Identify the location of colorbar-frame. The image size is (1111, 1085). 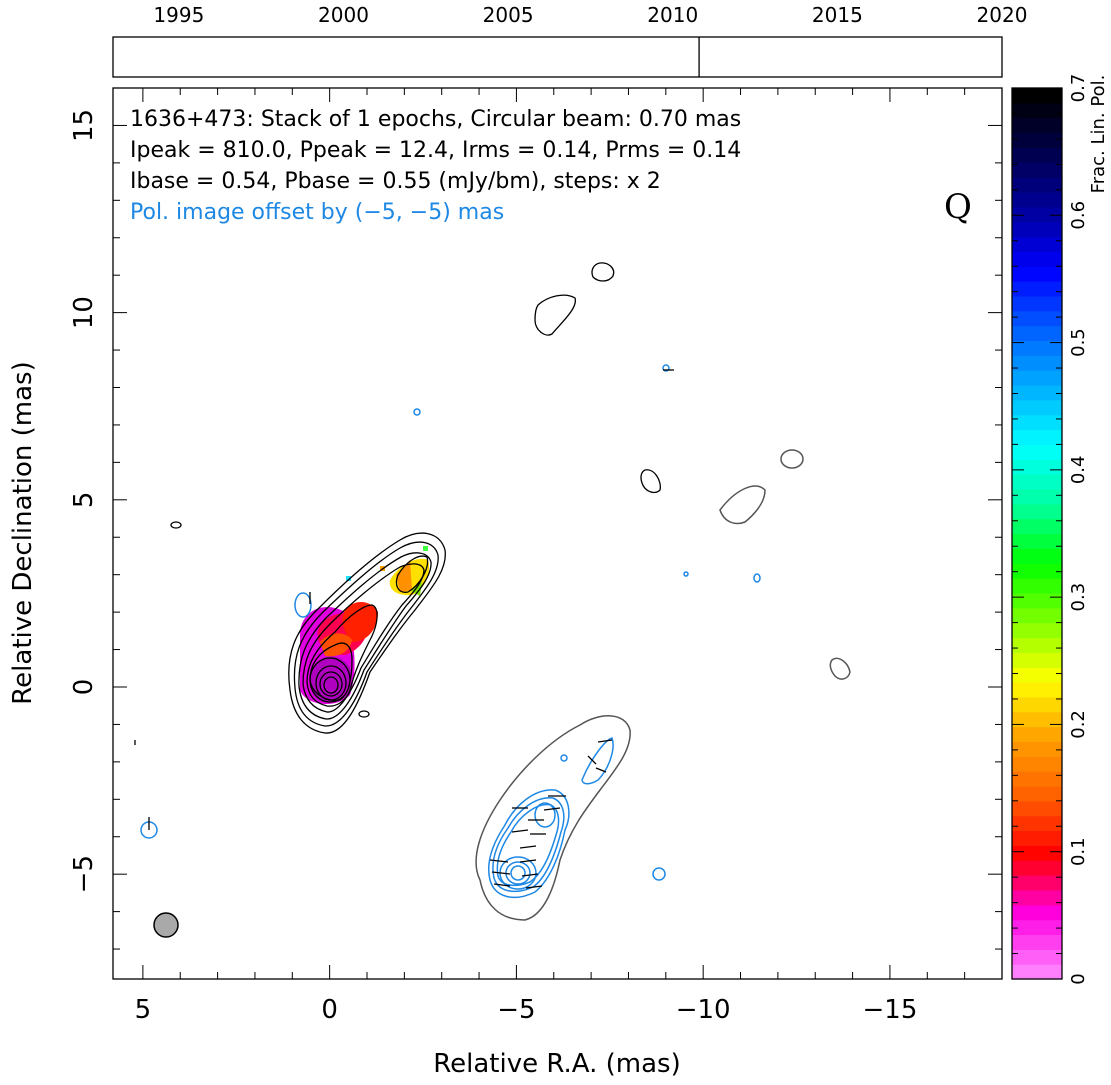
(1037, 533).